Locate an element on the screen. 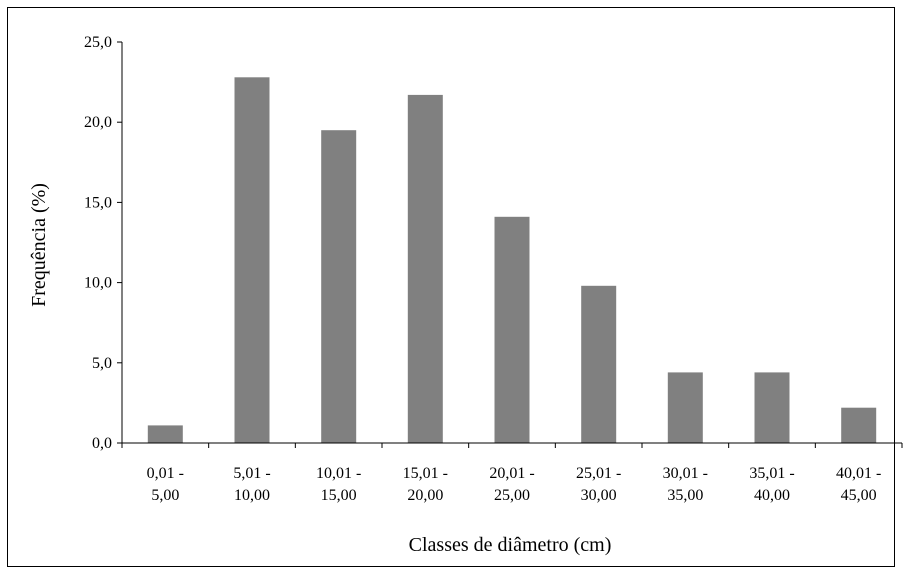  y-tick-label: 25,0 is located at coordinates (98, 42).